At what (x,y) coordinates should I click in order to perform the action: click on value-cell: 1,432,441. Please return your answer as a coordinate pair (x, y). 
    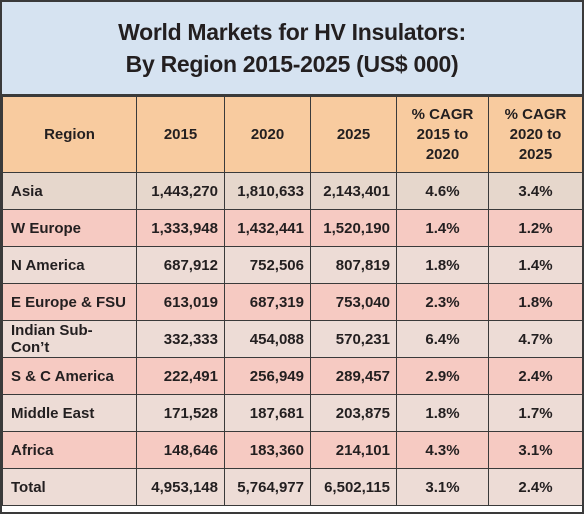
    Looking at the image, I should click on (267, 228).